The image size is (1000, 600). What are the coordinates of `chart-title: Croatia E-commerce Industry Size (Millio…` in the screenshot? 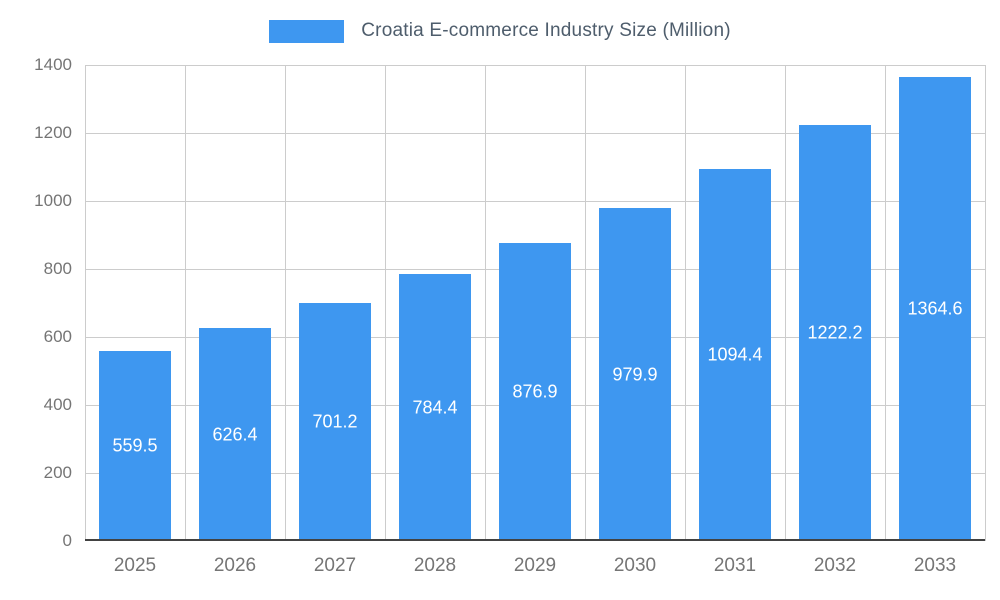 It's located at (546, 30).